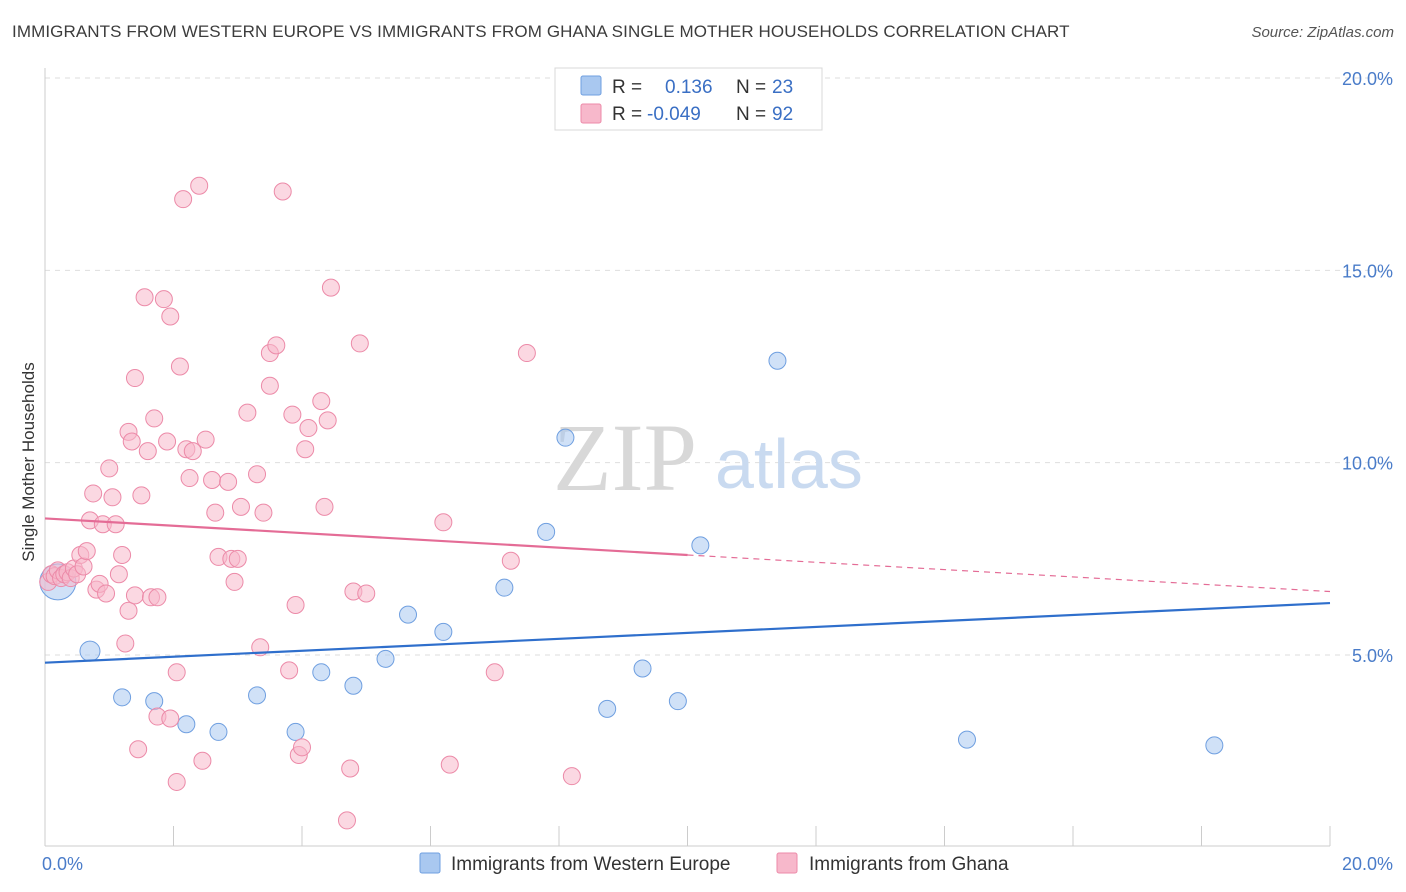 This screenshot has height=892, width=1406. What do you see at coordinates (708, 457) in the screenshot?
I see `watermark: ZIP atlas` at bounding box center [708, 457].